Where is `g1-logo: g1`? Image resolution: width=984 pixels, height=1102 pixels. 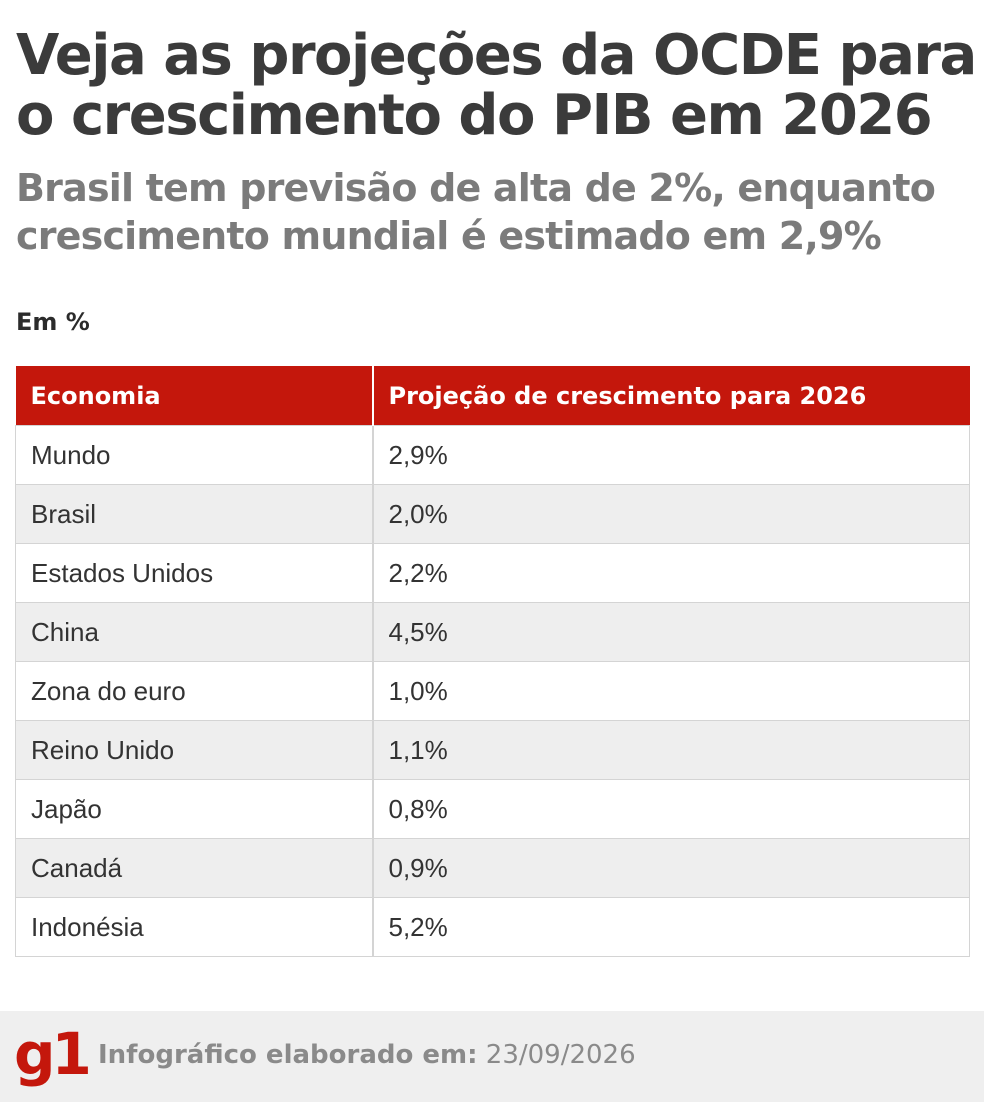
g1-logo: g1 is located at coordinates (53, 1054).